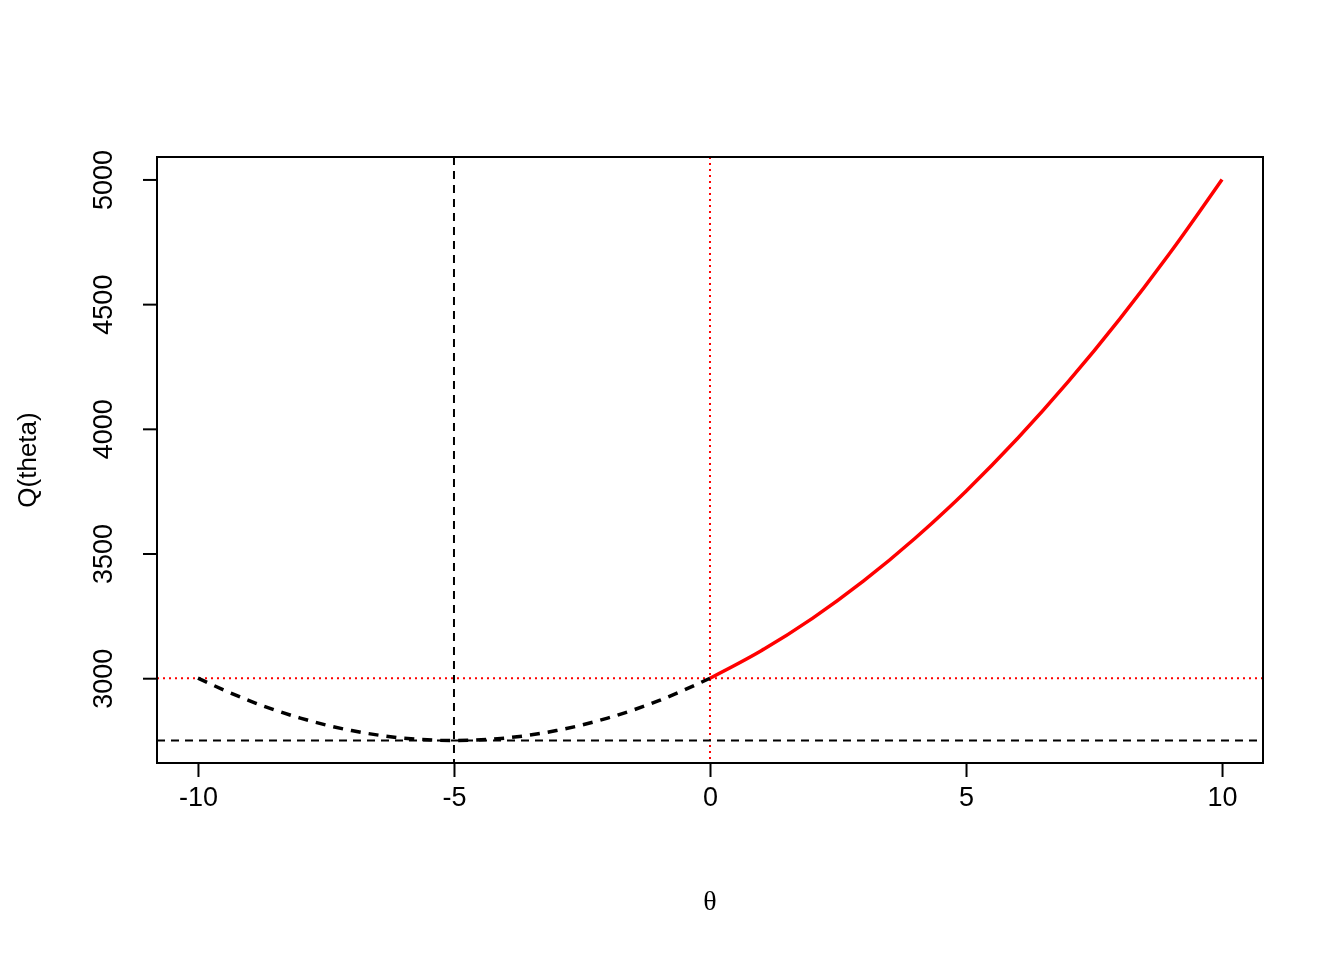 The image size is (1344, 960). What do you see at coordinates (103, 678) in the screenshot?
I see `y-tick-label: 3000` at bounding box center [103, 678].